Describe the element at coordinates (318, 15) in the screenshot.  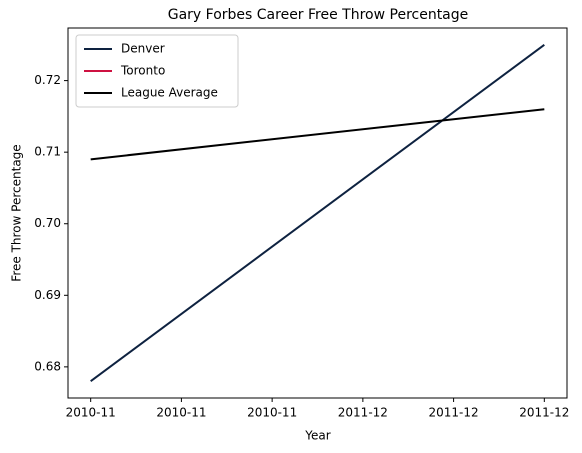
I see `chart-title: Gary Forbes Career Free Throw Percentage` at that location.